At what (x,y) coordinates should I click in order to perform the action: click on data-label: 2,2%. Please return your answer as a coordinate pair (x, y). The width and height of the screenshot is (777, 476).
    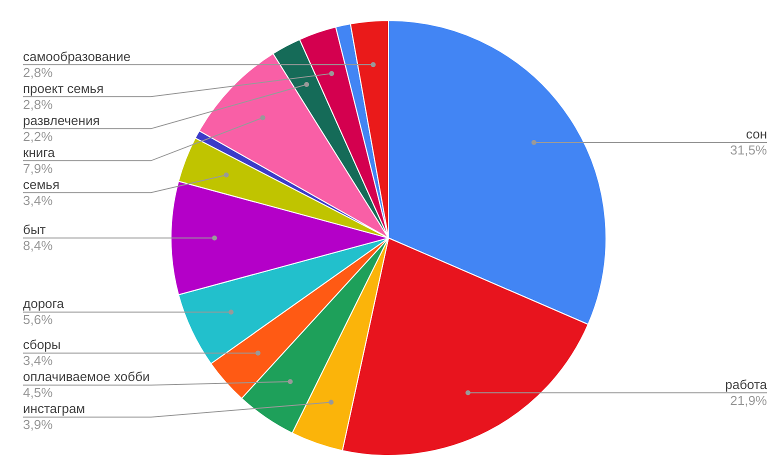
    Looking at the image, I should click on (38, 136).